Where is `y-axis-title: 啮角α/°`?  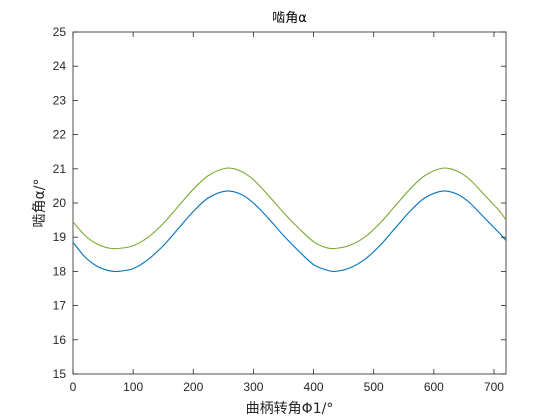
y-axis-title: 啮角α/° is located at coordinates (40, 203).